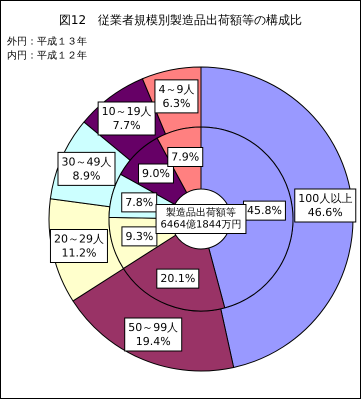 The width and height of the screenshot is (361, 399). Describe the element at coordinates (139, 236) in the screenshot. I see `data-label: 9.3%` at that location.